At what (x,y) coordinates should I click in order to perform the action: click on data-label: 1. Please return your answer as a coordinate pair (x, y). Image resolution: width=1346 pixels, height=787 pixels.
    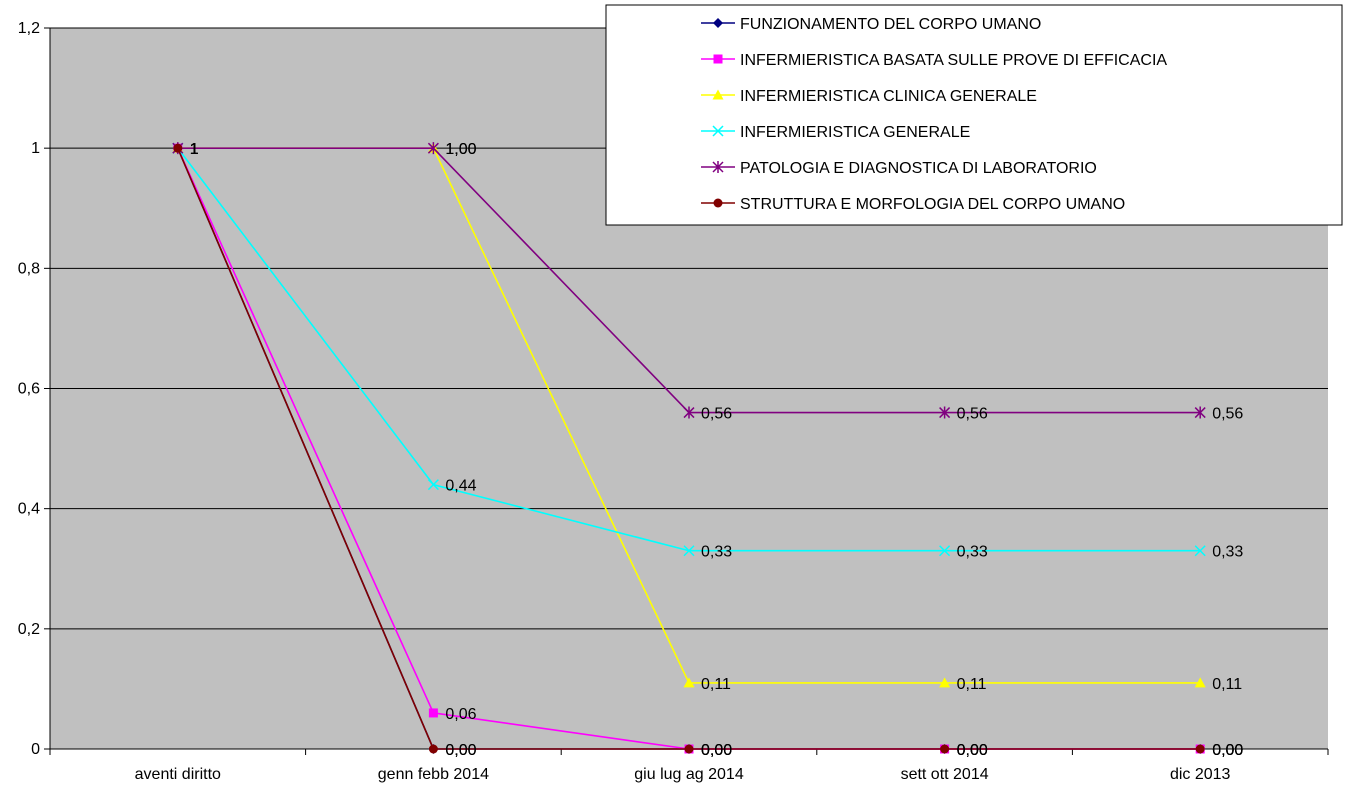
    Looking at the image, I should click on (194, 149).